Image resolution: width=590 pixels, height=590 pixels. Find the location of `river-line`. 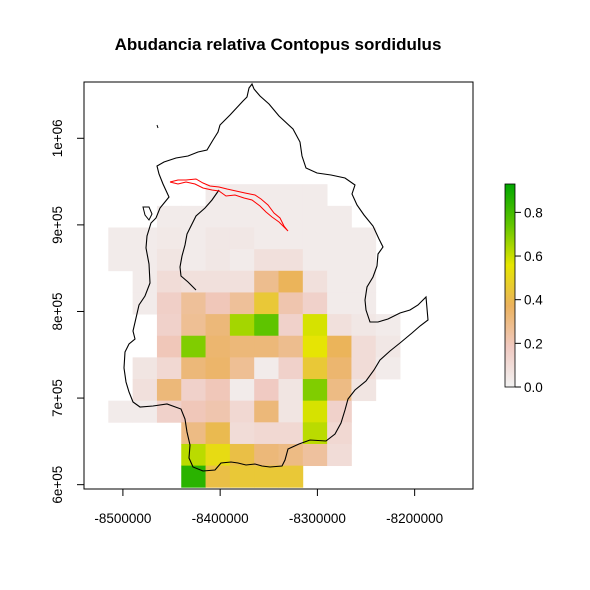

river-line is located at coordinates (229, 205).